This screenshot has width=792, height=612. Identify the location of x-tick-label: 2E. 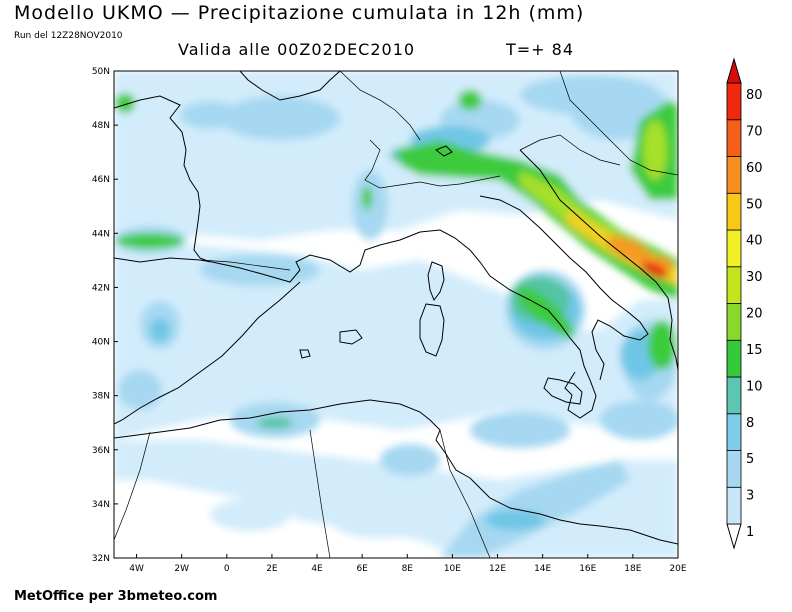
(272, 569).